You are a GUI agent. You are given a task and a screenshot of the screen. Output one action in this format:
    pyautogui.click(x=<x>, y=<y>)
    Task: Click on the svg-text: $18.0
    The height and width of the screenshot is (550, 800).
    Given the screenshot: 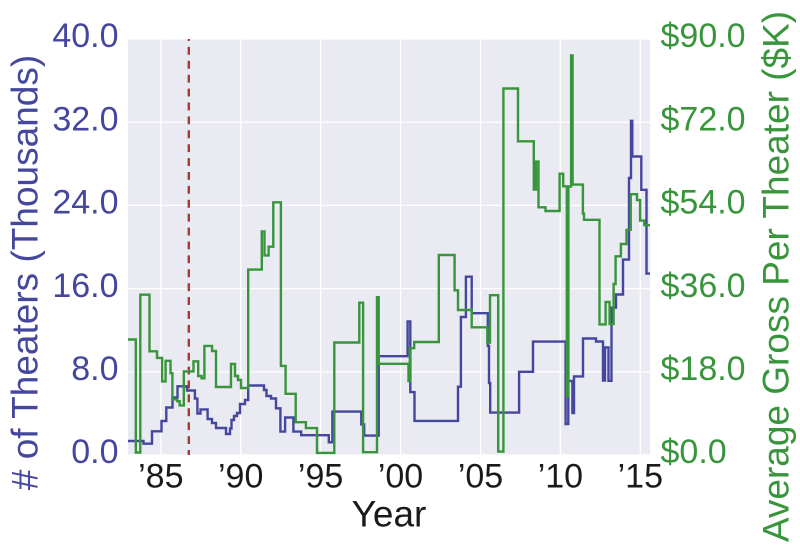 What is the action you would take?
    pyautogui.click(x=703, y=369)
    